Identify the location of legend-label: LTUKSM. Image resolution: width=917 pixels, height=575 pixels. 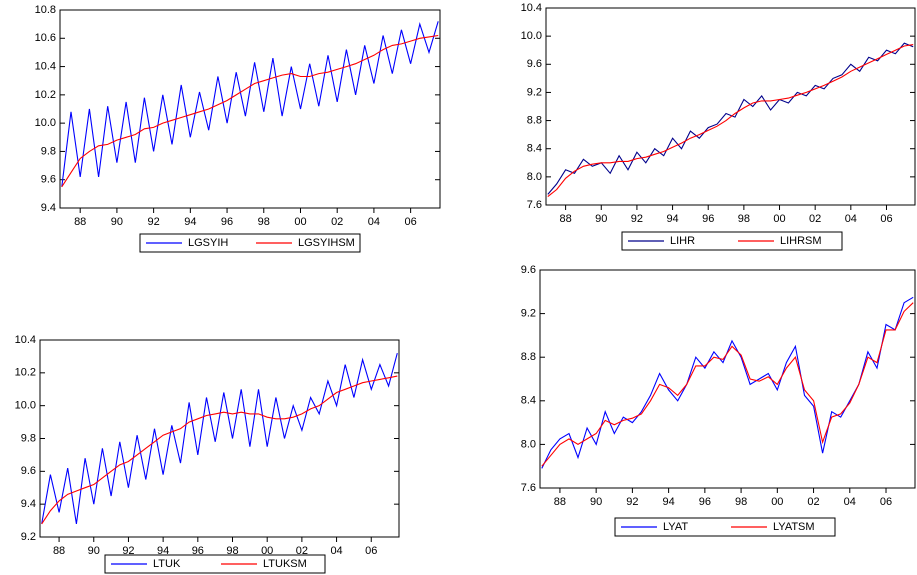
(285, 564).